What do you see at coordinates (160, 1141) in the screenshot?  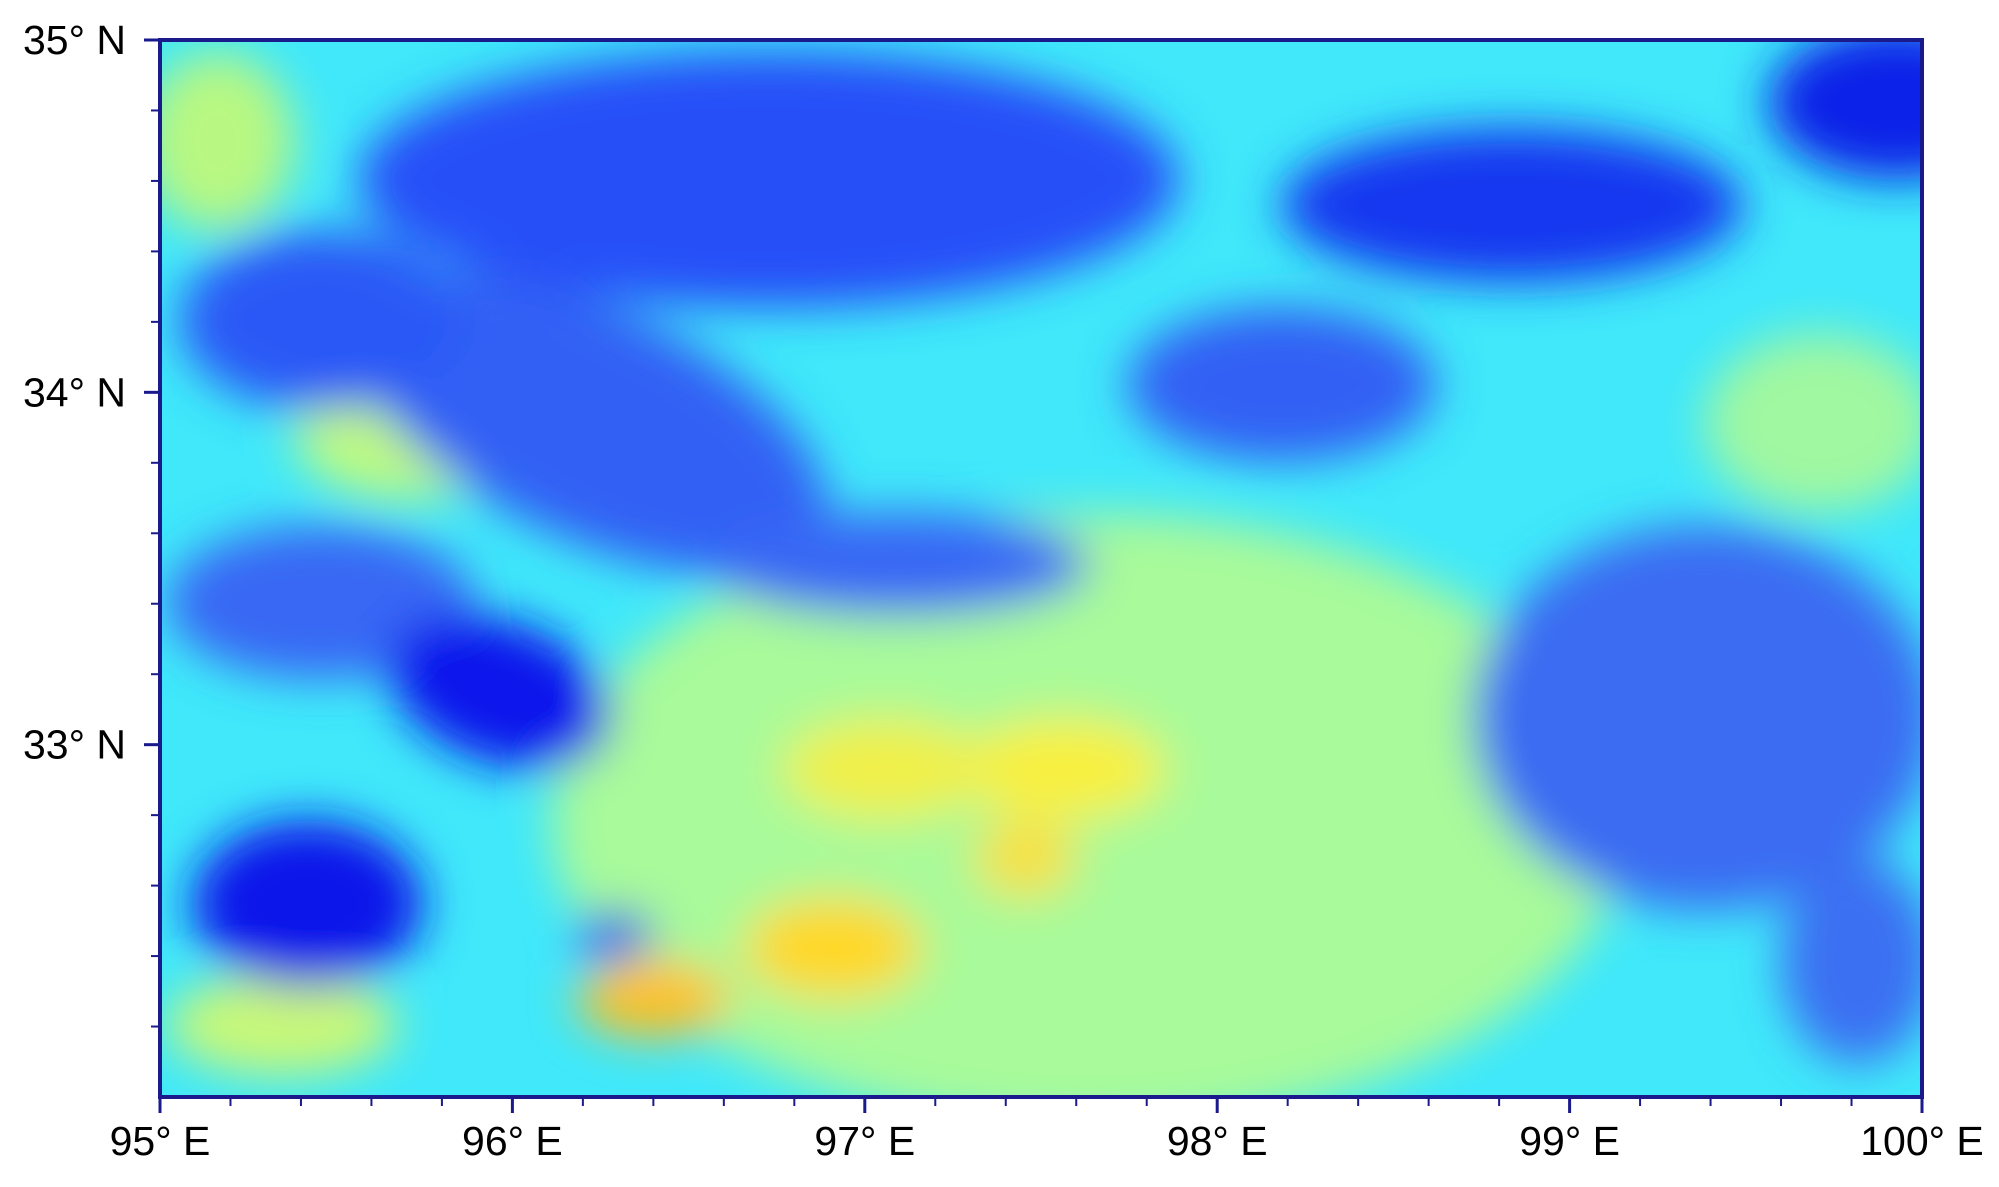 I see `x-tick-label: 95° E` at bounding box center [160, 1141].